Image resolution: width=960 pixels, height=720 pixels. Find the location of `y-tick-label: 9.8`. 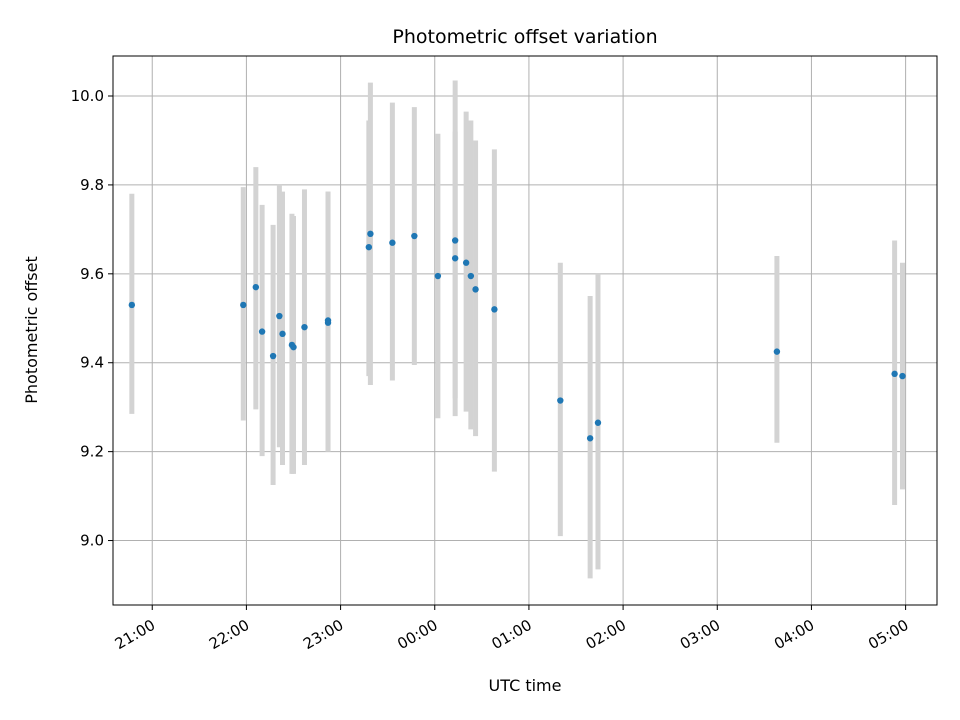

y-tick-label: 9.8 is located at coordinates (92, 185).